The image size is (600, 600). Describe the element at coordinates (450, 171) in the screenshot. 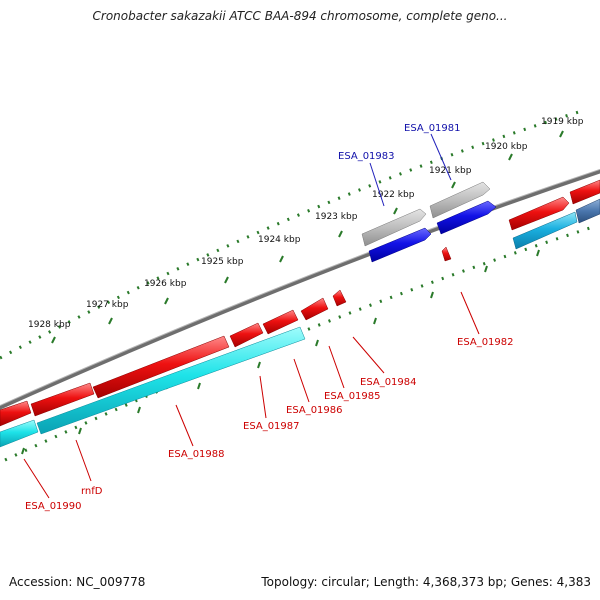

I see `scale-label-1921: 1921 kbp` at that location.